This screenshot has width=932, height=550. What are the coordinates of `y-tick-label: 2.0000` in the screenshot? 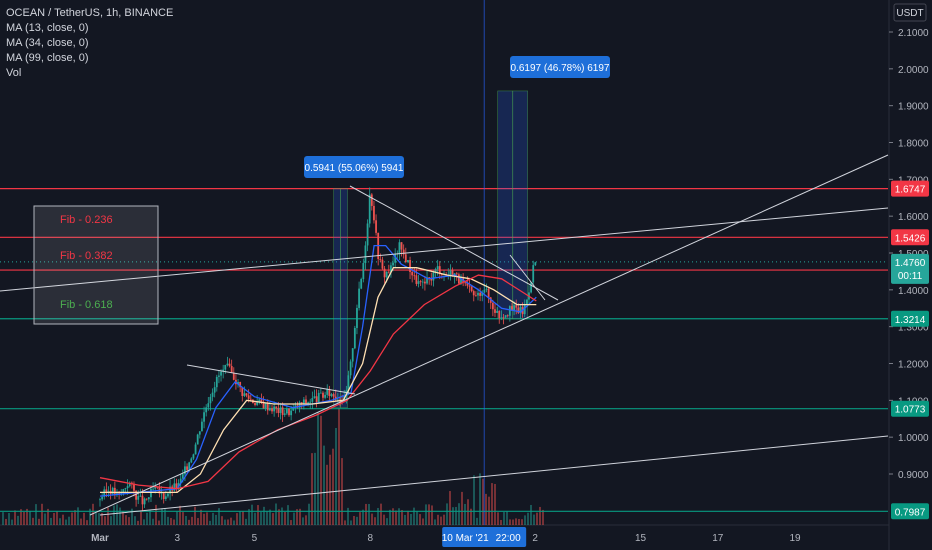 It's located at (913, 70).